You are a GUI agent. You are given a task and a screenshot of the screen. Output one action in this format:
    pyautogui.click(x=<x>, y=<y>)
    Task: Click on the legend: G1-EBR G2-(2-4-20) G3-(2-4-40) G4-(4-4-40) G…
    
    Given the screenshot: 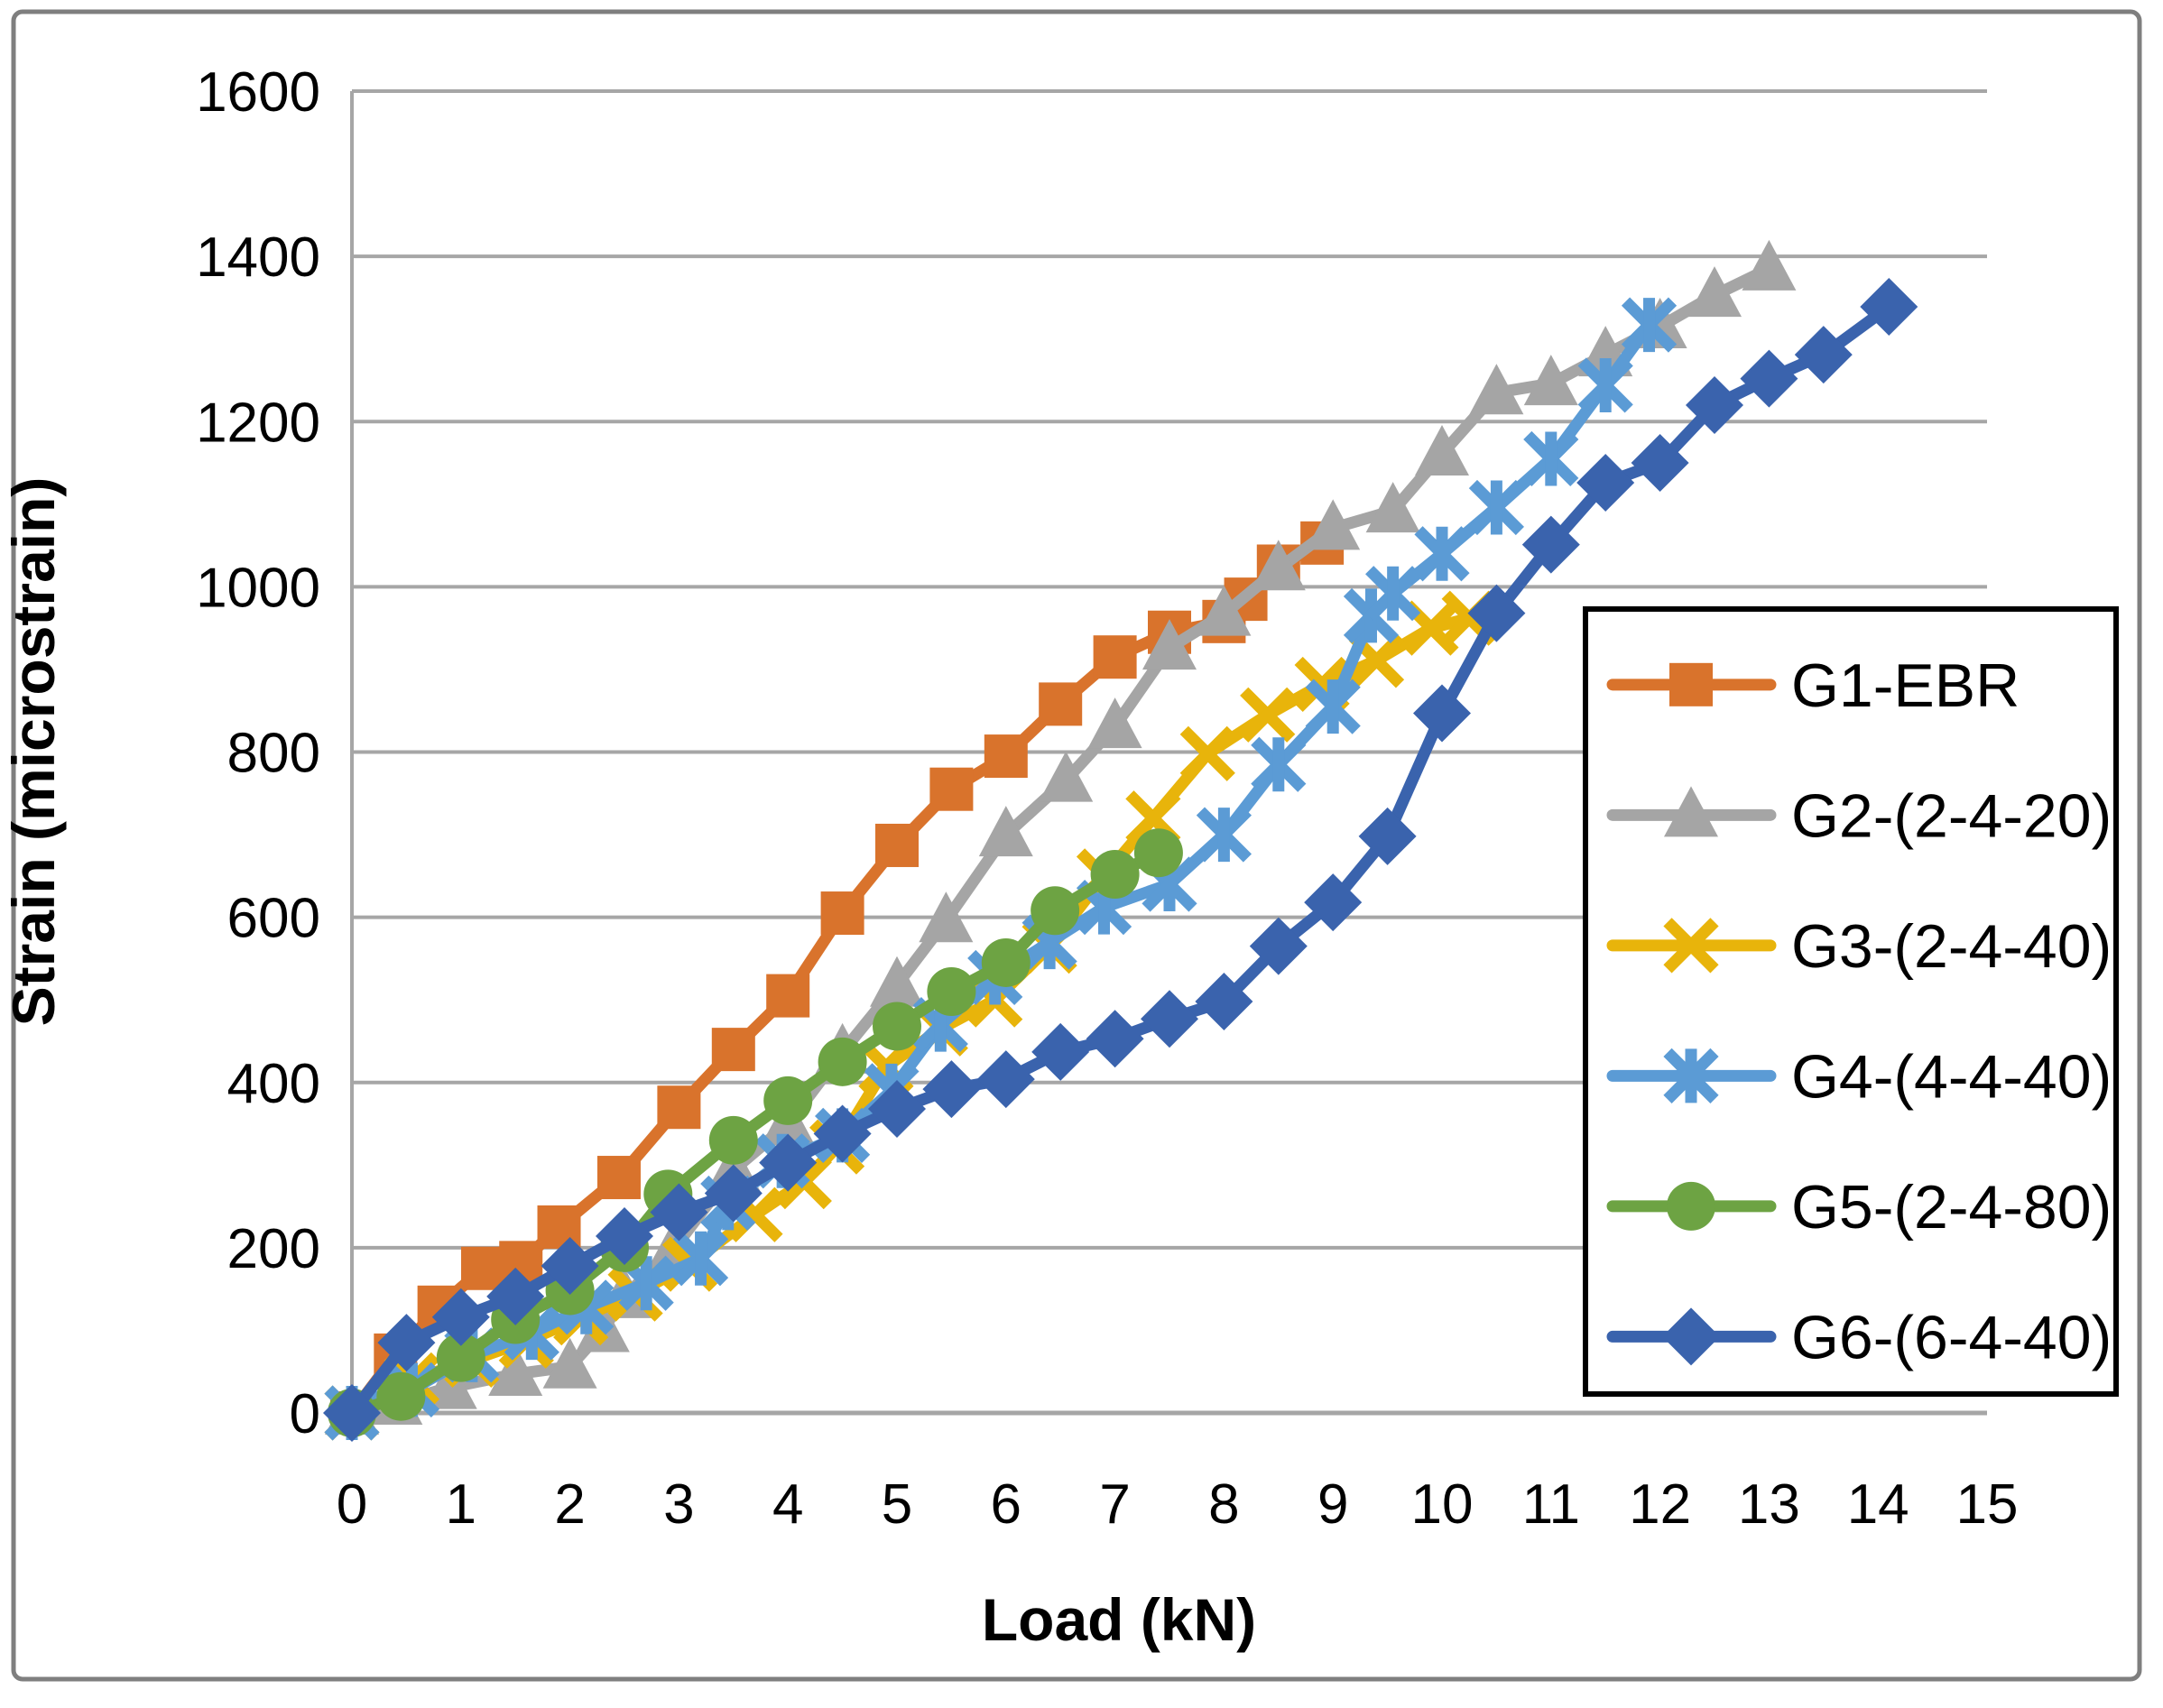 What is the action you would take?
    pyautogui.click(x=1851, y=1001)
    